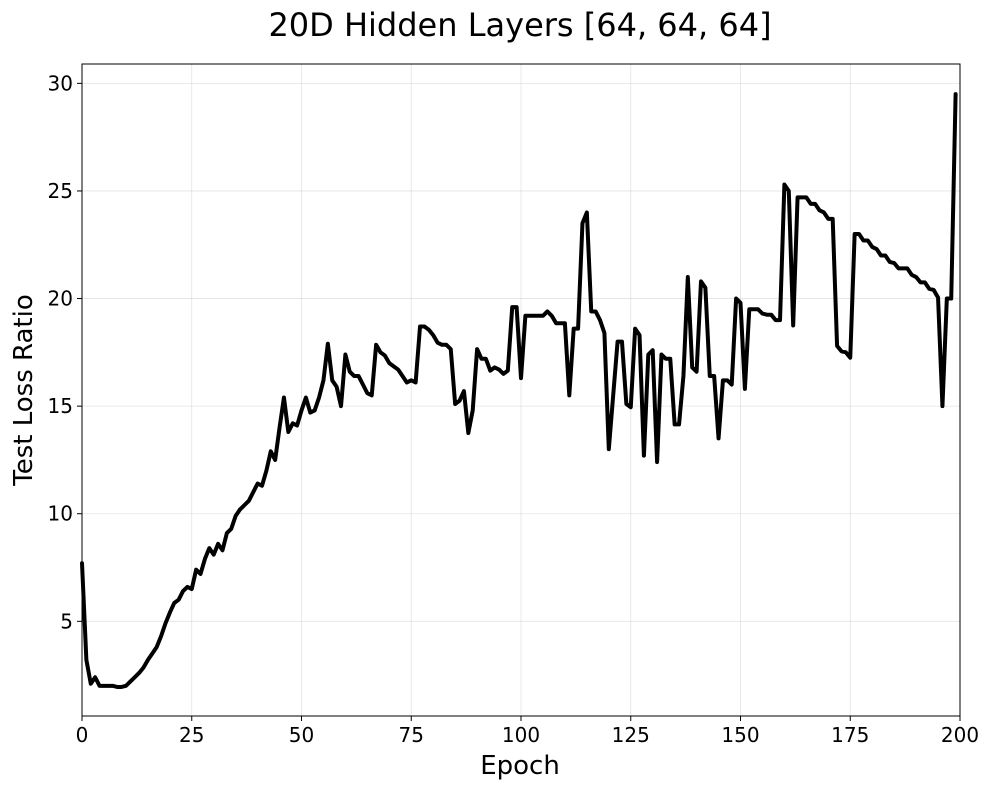  What do you see at coordinates (521, 735) in the screenshot?
I see `x-tick-label: 100` at bounding box center [521, 735].